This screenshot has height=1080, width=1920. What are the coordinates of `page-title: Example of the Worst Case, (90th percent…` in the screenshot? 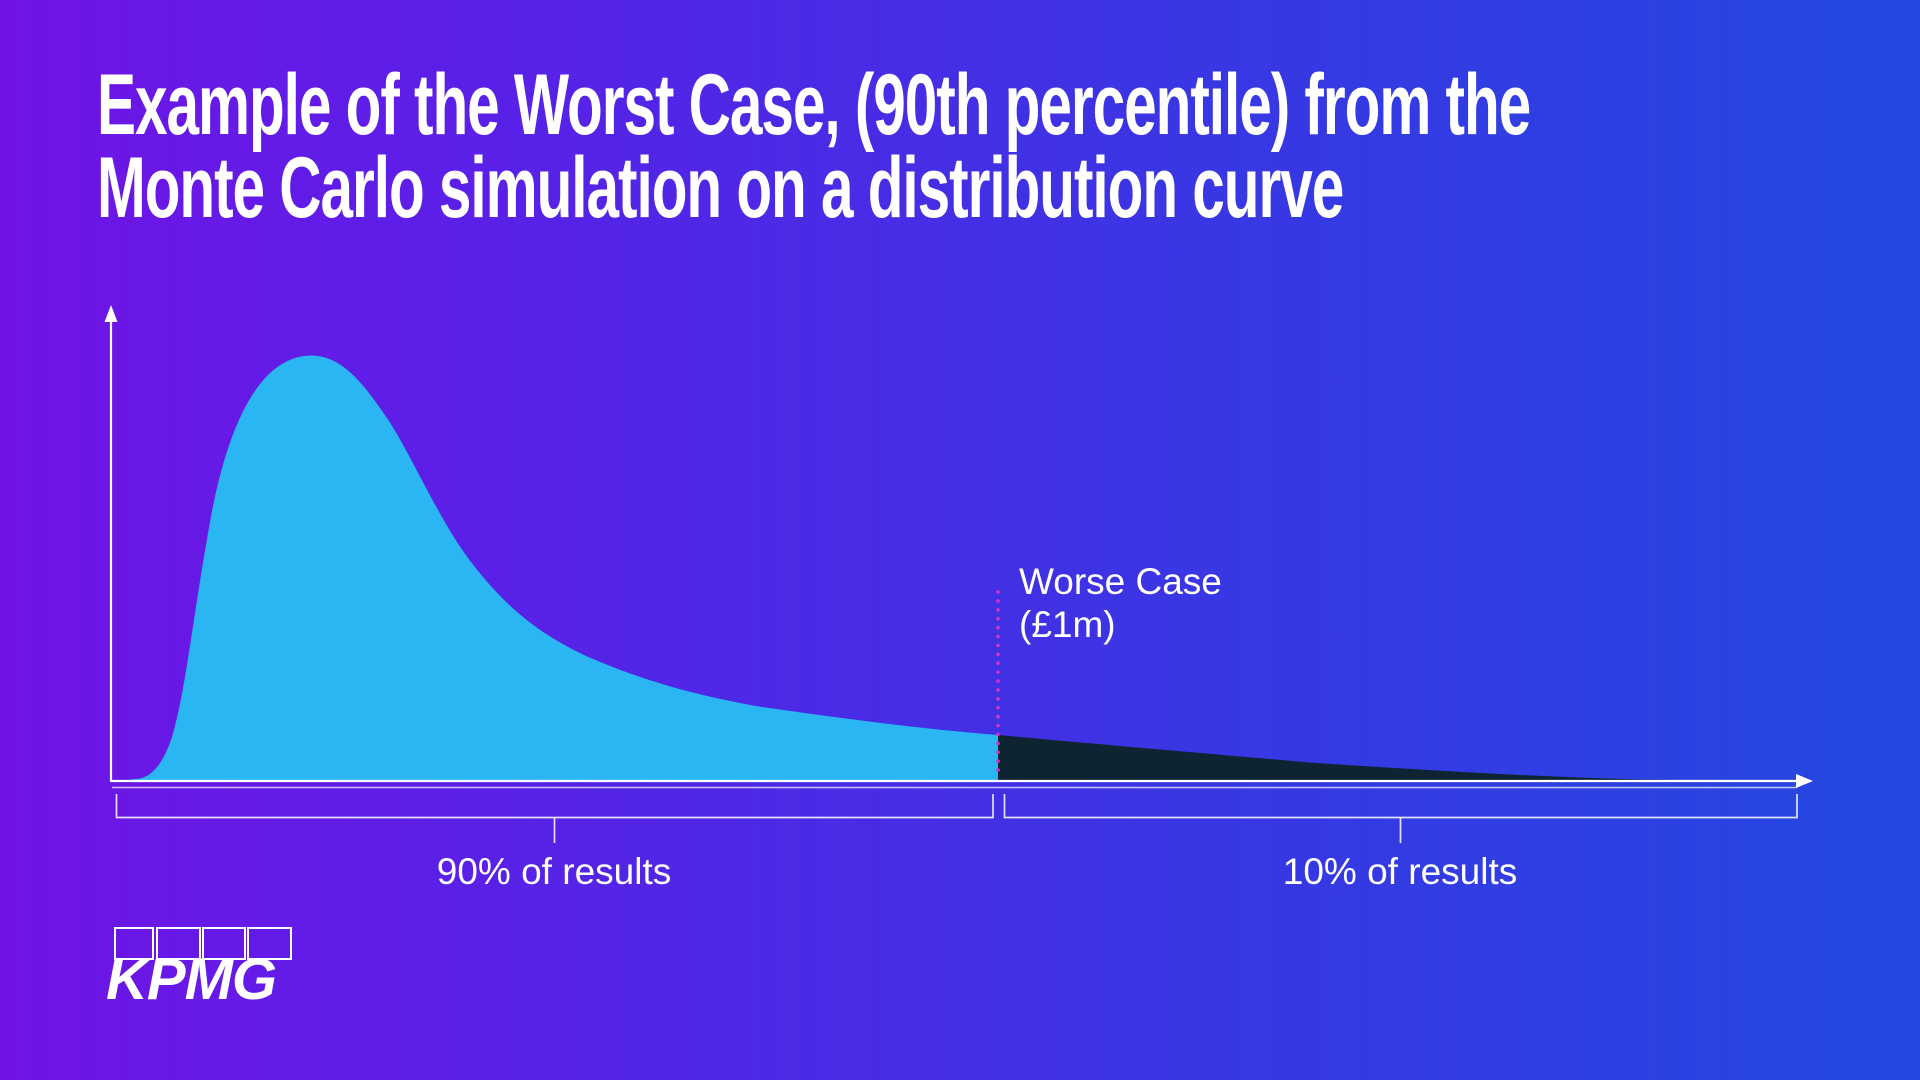 It's located at (814, 146).